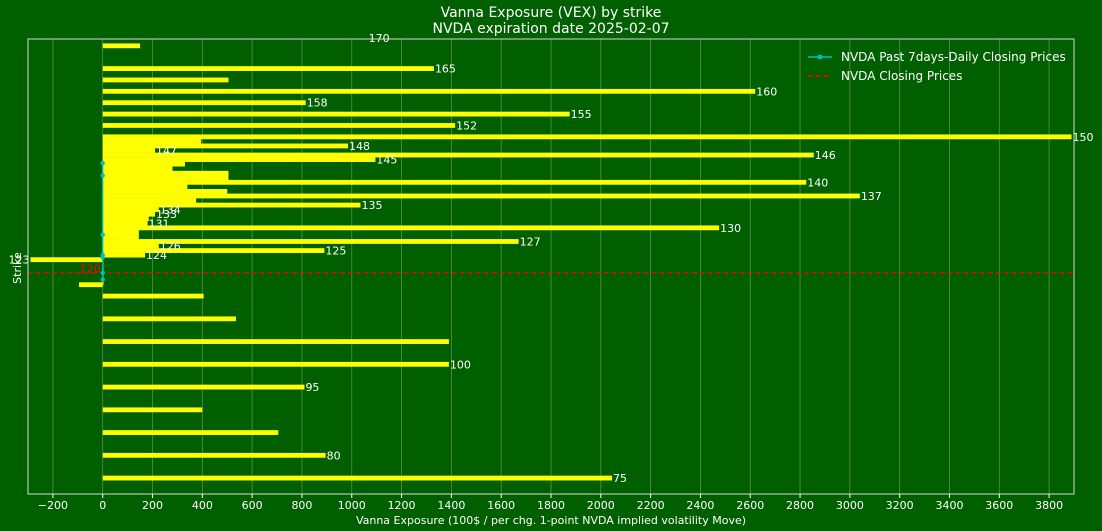  I want to click on bar-value-label: 126, so click(170, 246).